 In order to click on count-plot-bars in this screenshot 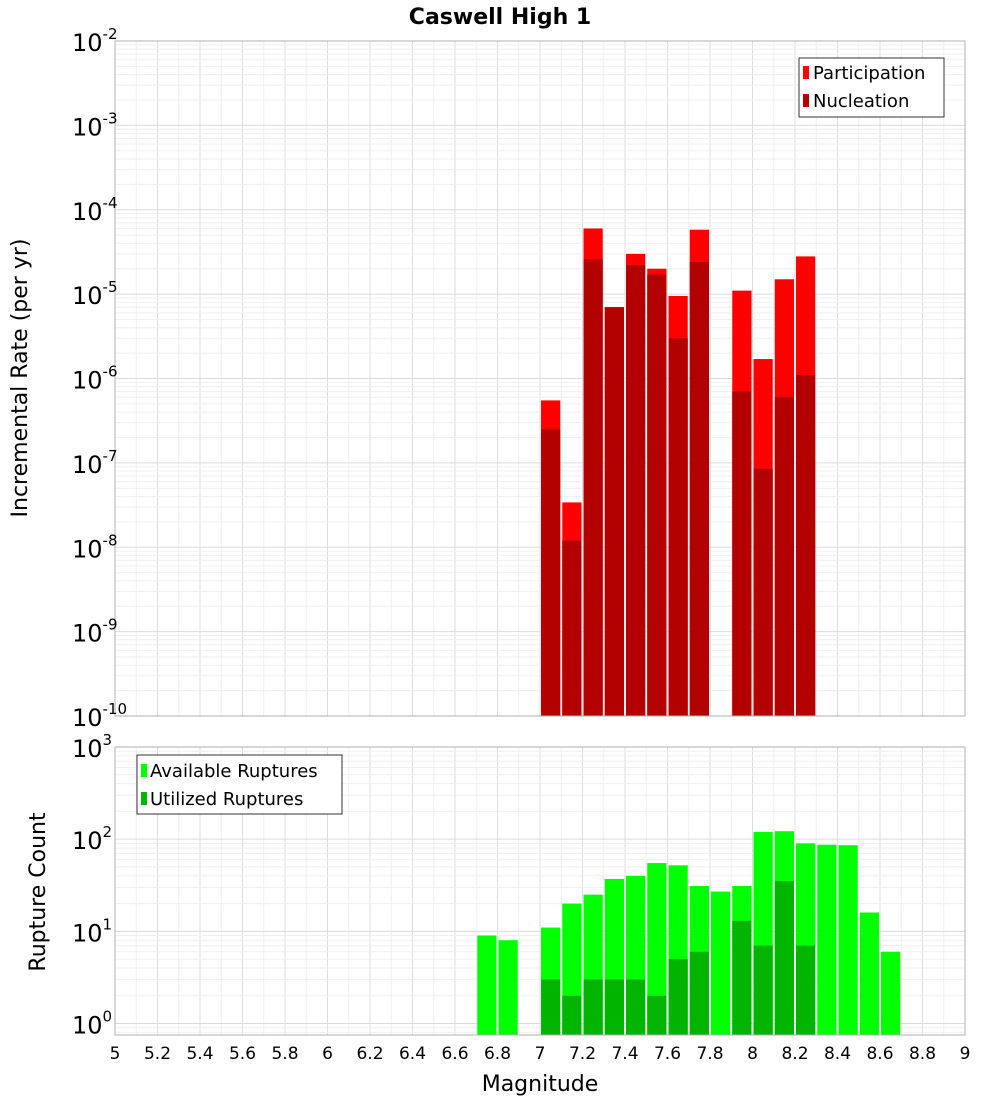, I will do `click(689, 933)`.